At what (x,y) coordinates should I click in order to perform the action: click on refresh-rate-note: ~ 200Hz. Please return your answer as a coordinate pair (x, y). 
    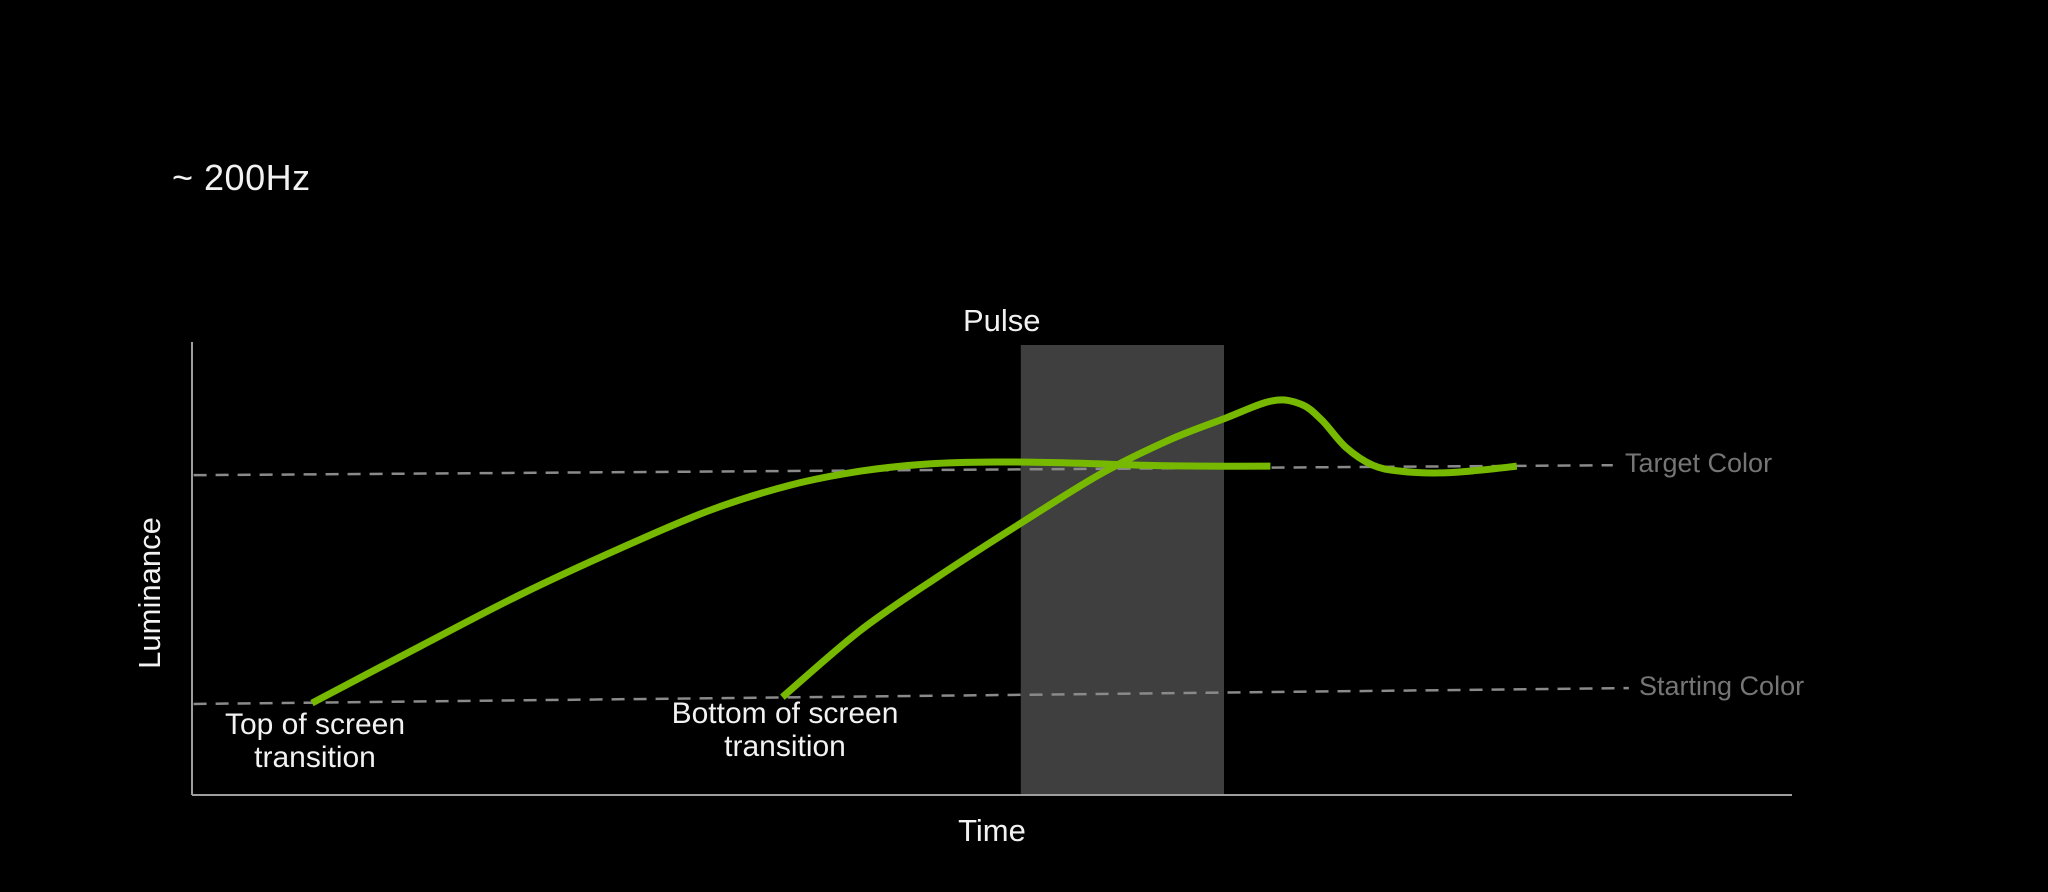
    Looking at the image, I should click on (241, 177).